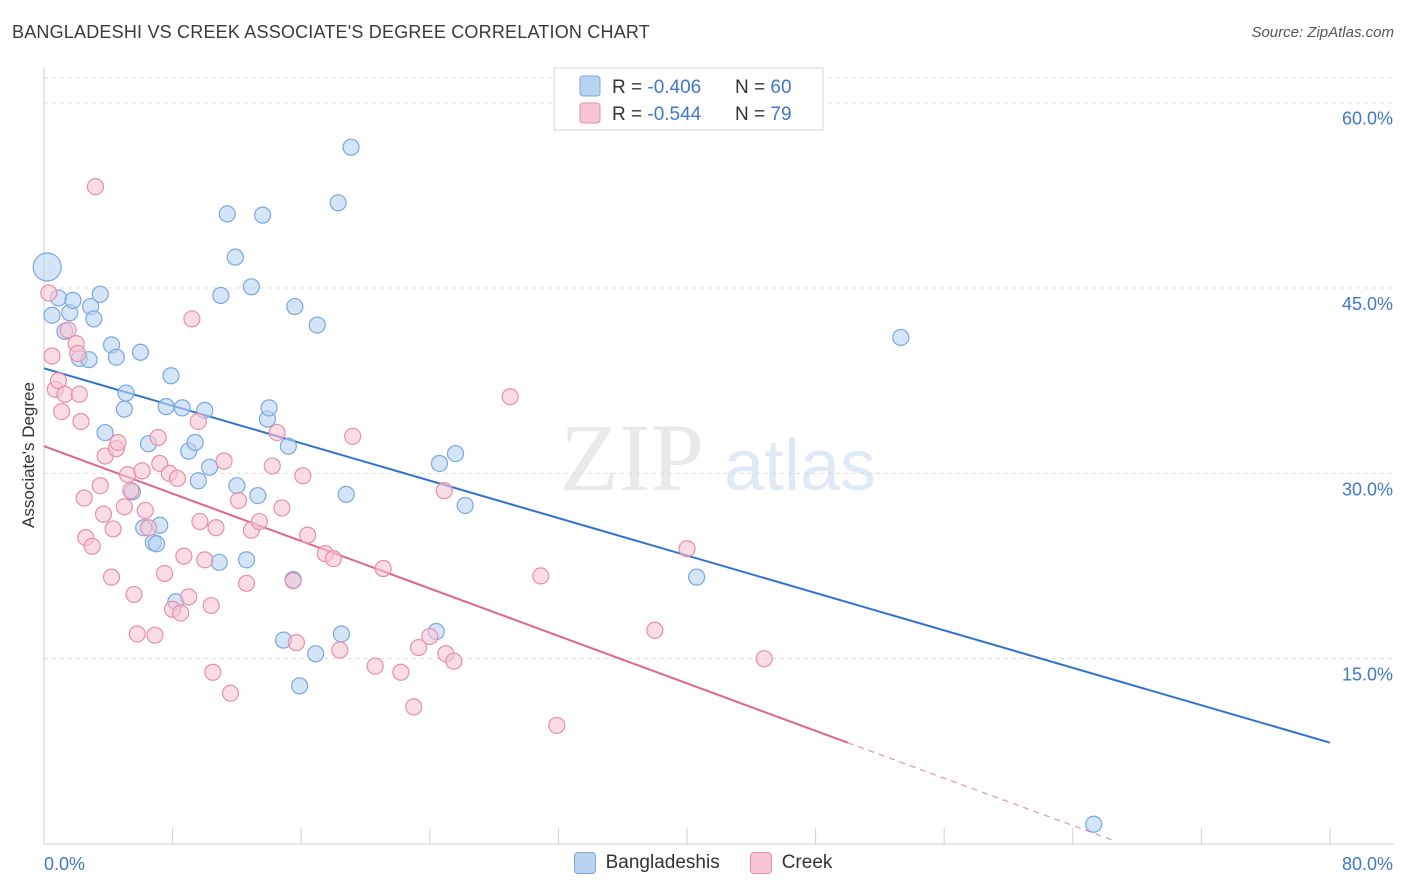  I want to click on y-tick-label: 30.0%, so click(1367, 489).